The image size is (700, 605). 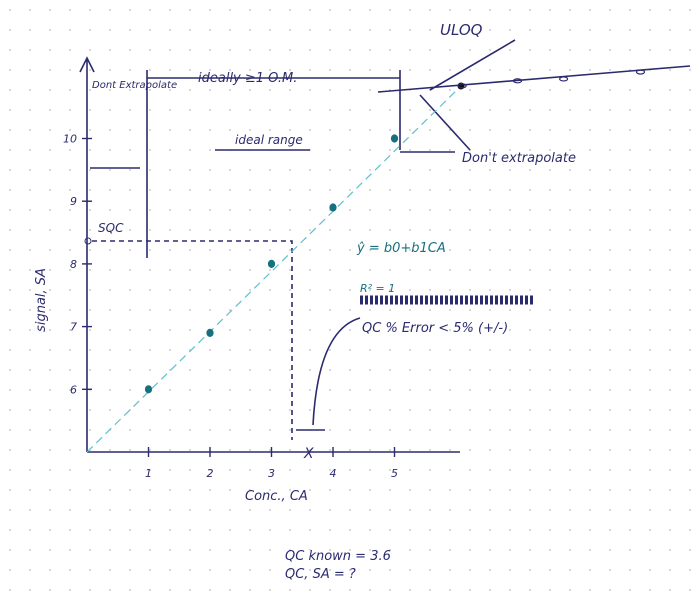 I want to click on x-tick-label: 4, so click(x=333, y=473).